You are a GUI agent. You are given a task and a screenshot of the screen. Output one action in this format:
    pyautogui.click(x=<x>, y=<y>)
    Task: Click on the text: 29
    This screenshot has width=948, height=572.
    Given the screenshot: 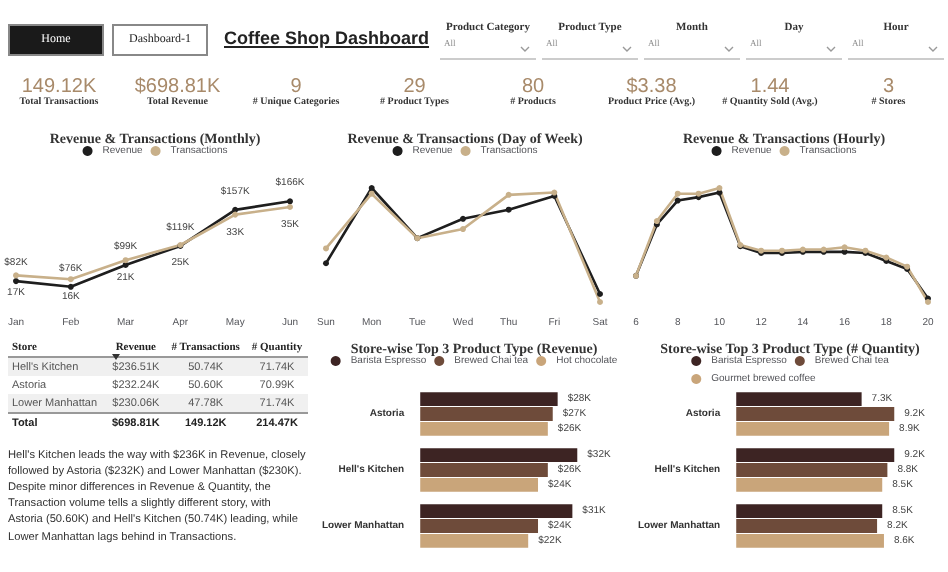 What is the action you would take?
    pyautogui.click(x=414, y=87)
    